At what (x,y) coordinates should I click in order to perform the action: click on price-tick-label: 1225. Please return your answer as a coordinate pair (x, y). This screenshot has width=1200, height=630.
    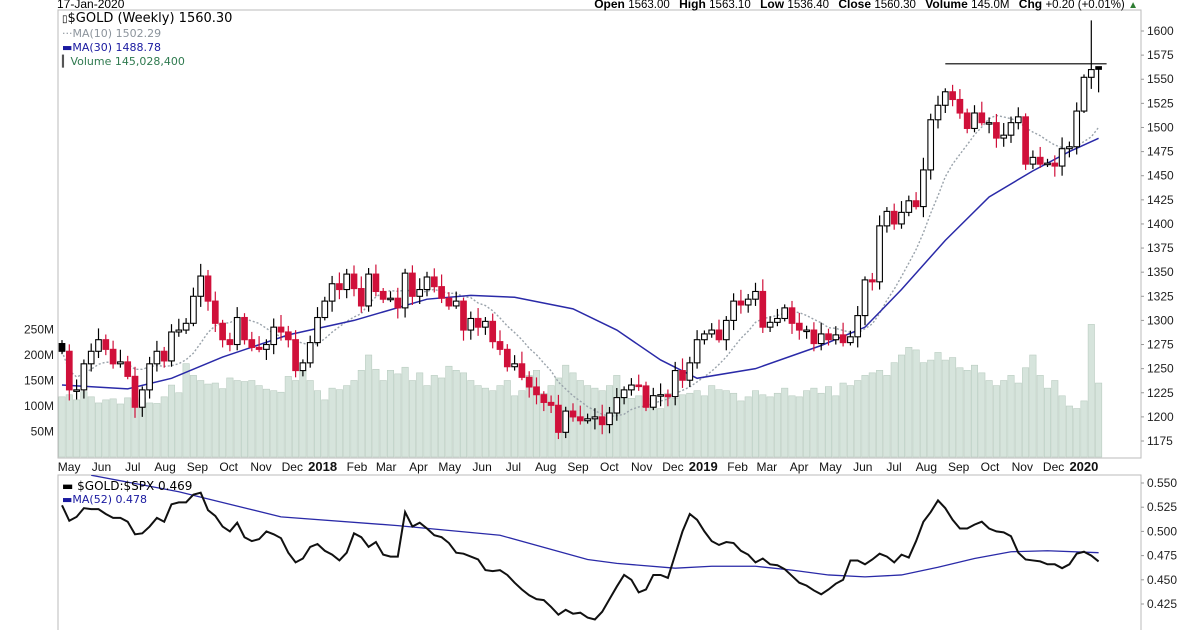
    Looking at the image, I should click on (1160, 393).